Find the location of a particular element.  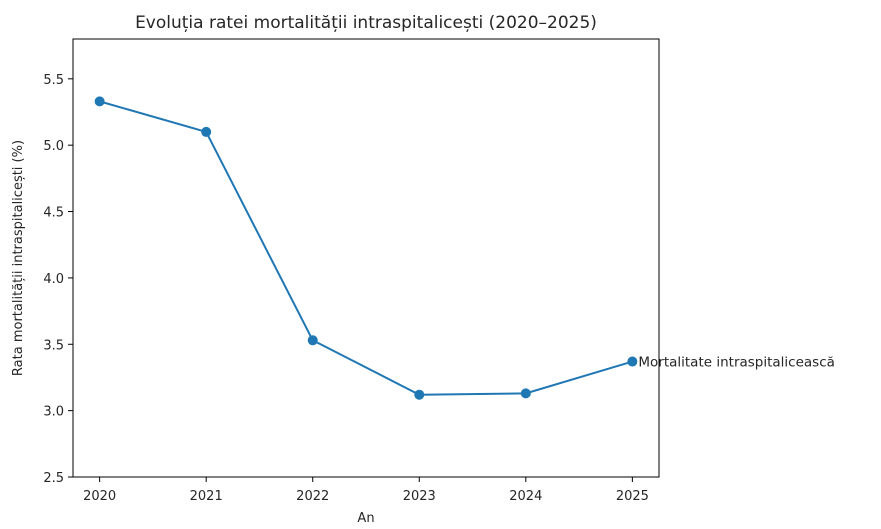

data-point-2023 is located at coordinates (419, 394).